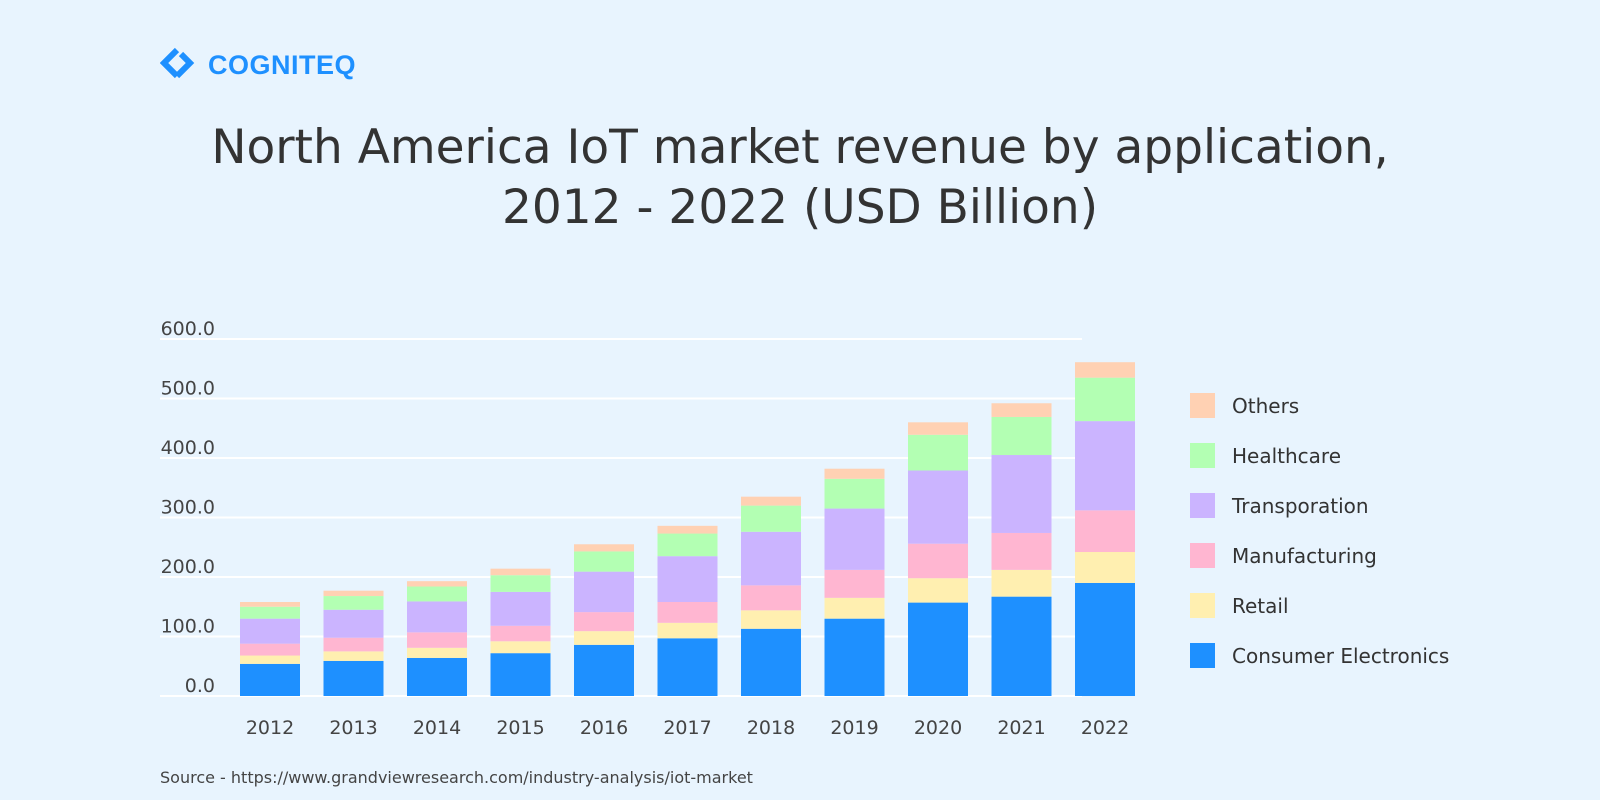  Describe the element at coordinates (282, 64) in the screenshot. I see `brand-name: COGNITEQ` at that location.